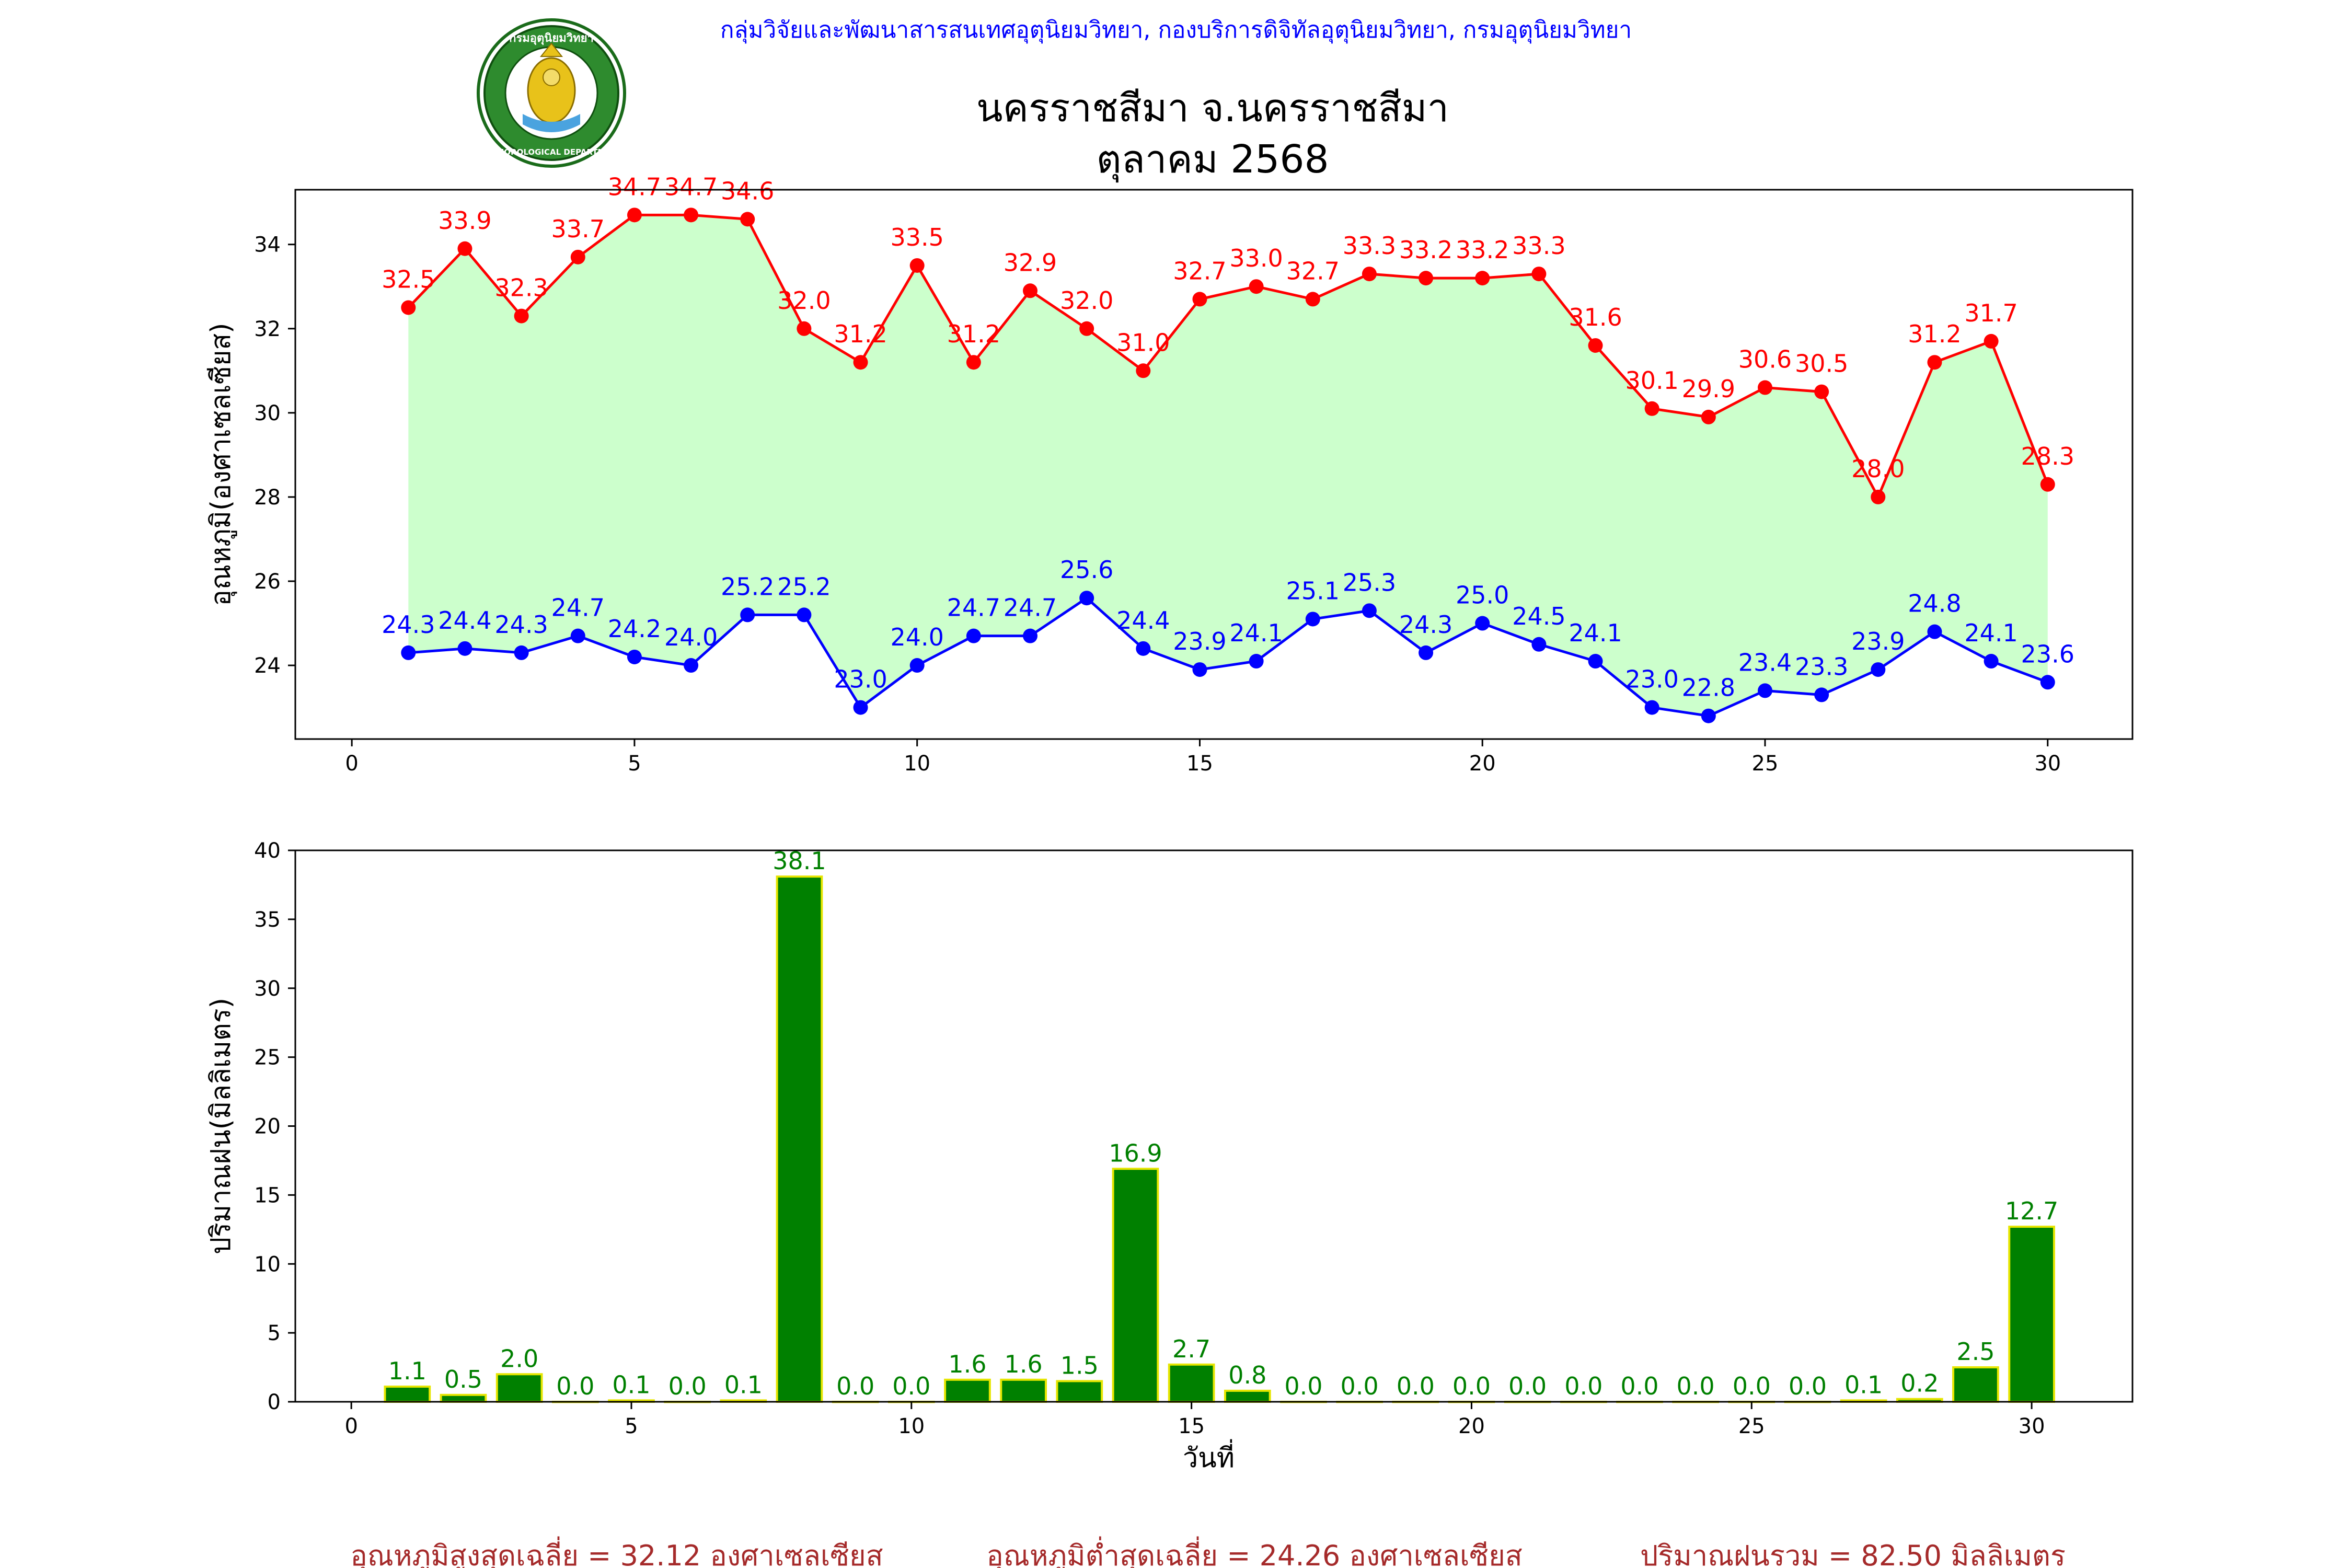 The height and width of the screenshot is (1568, 2352). What do you see at coordinates (1191, 1349) in the screenshot?
I see `rain-data-label: 2.7` at bounding box center [1191, 1349].